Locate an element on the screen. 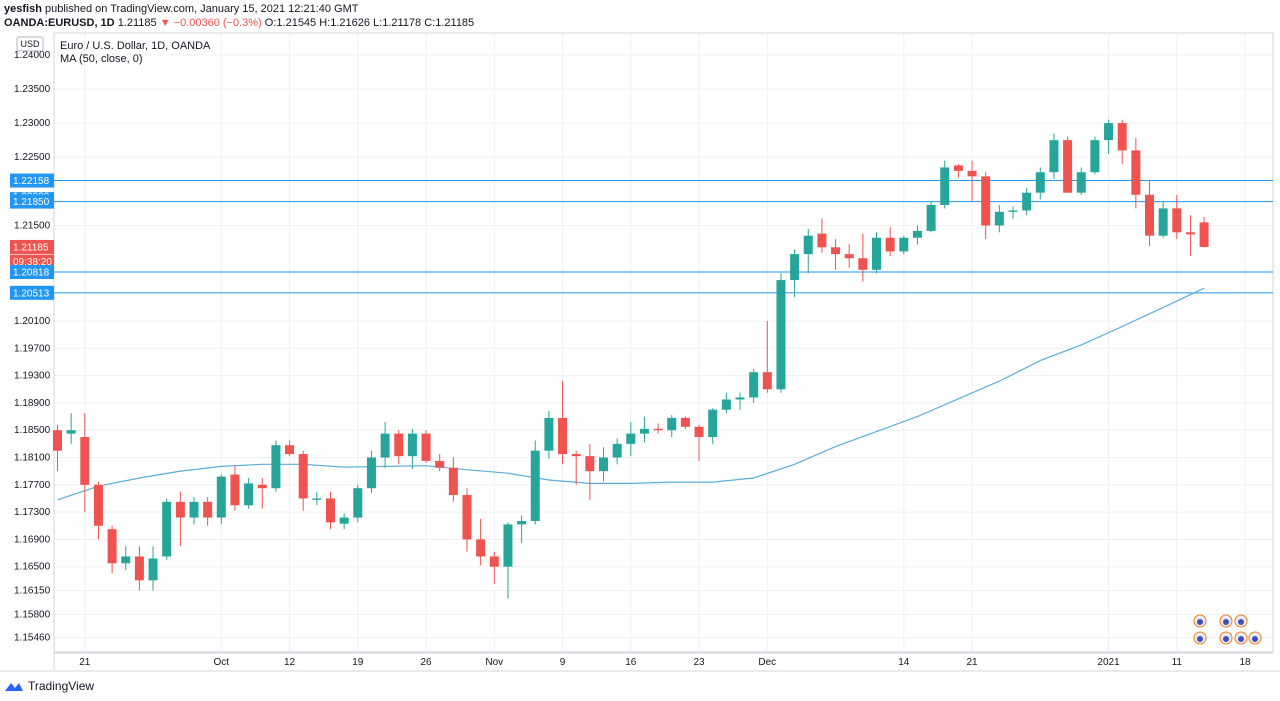 Image resolution: width=1280 pixels, height=701 pixels. x-tick-label: 21 is located at coordinates (85, 662).